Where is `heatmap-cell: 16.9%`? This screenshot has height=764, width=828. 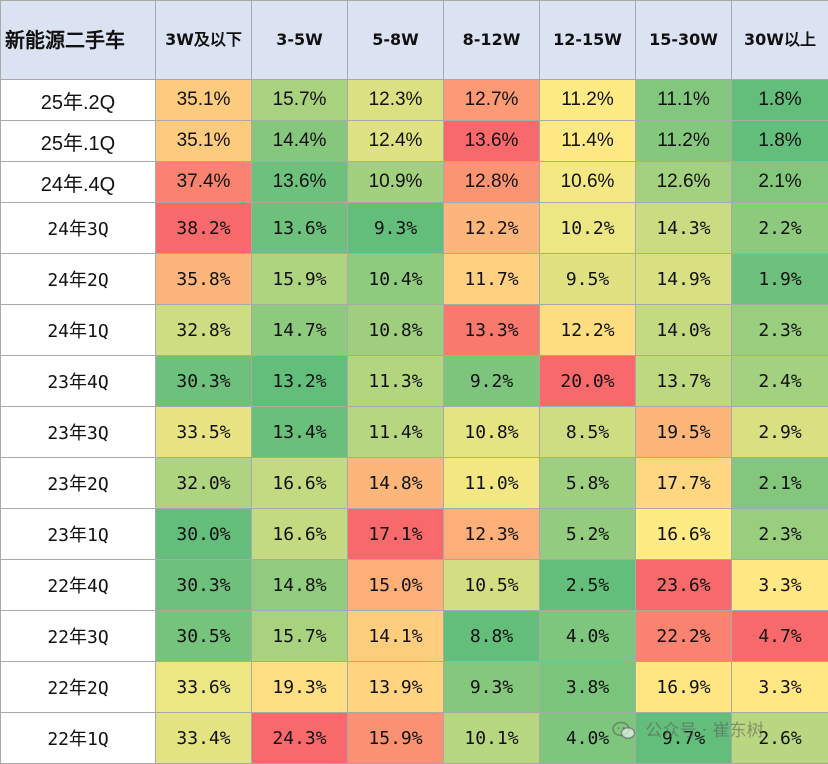 heatmap-cell: 16.9% is located at coordinates (683, 687).